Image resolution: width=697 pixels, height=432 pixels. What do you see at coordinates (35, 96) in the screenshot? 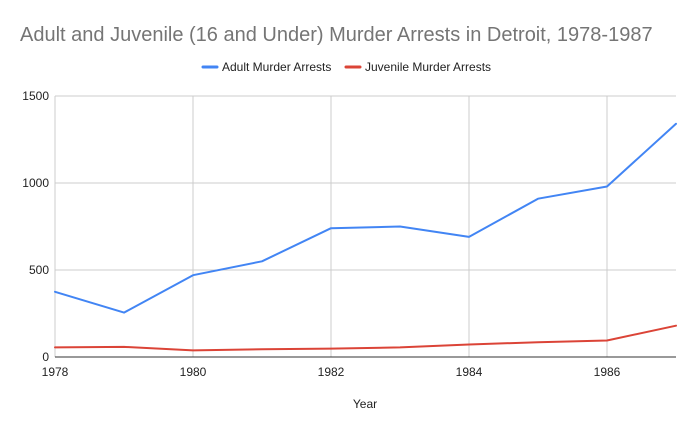
I see `y-tick-label: 1500` at bounding box center [35, 96].